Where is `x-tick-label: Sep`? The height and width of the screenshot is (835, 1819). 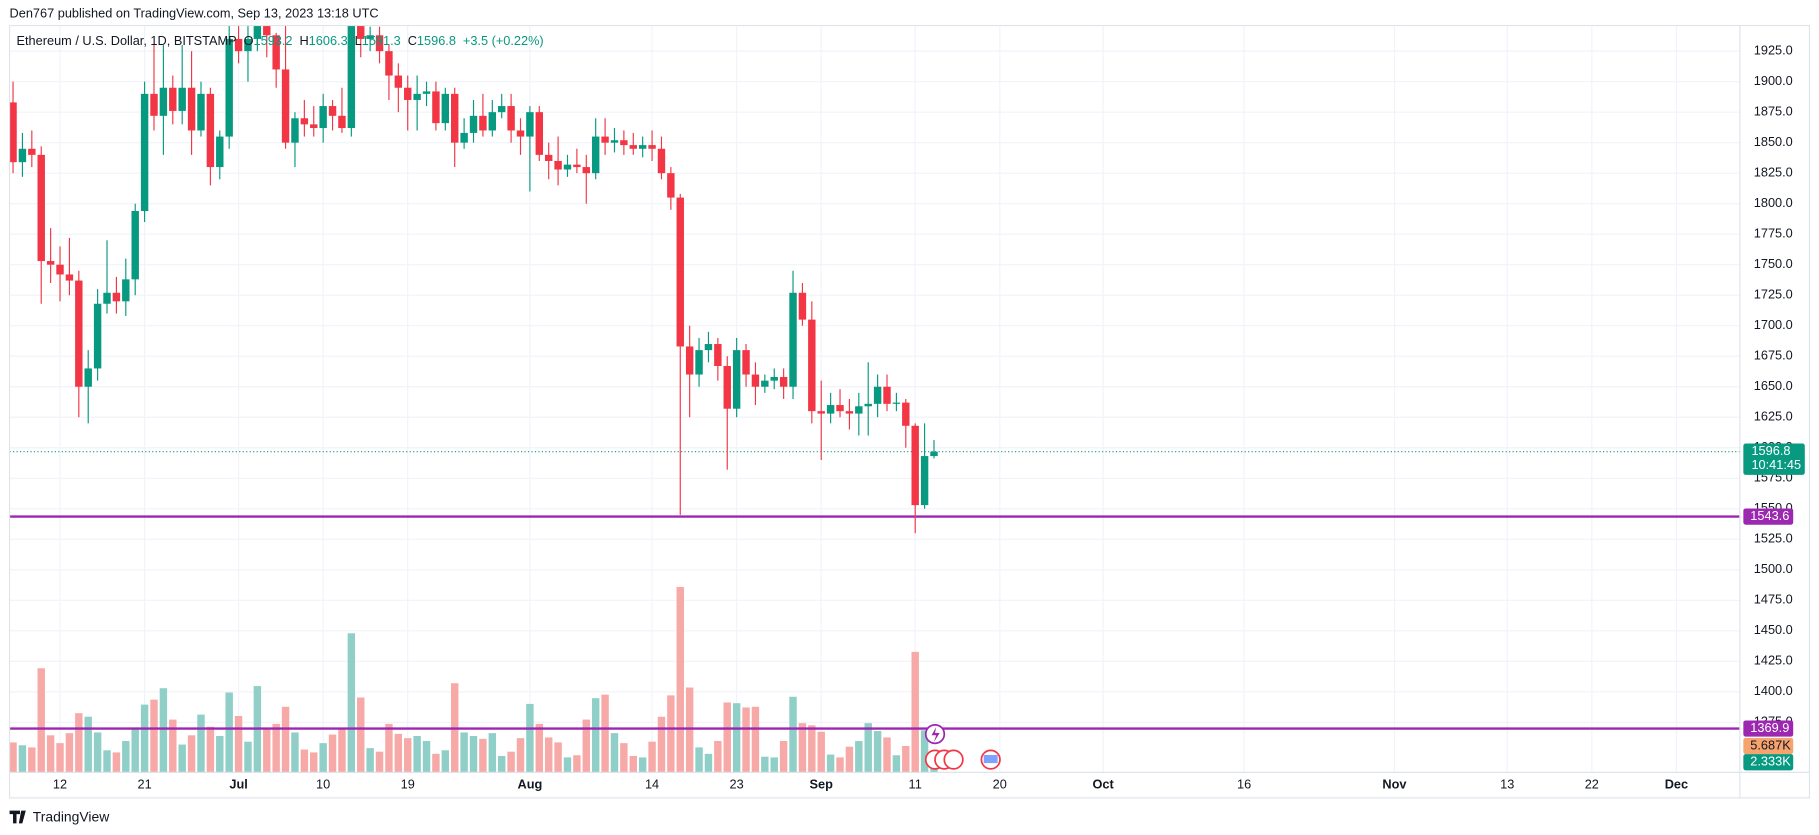
x-tick-label: Sep is located at coordinates (822, 784).